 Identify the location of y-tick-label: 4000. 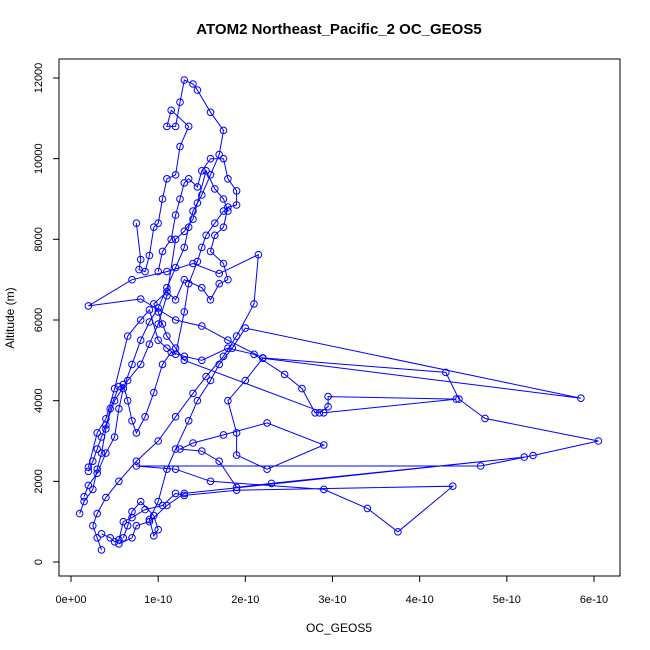
(39, 400).